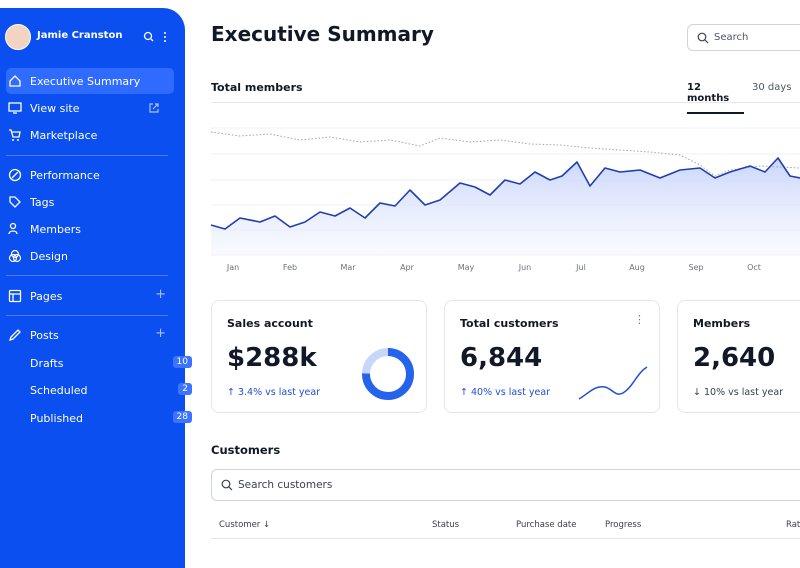 The height and width of the screenshot is (568, 800). I want to click on column-header: Status, so click(446, 525).